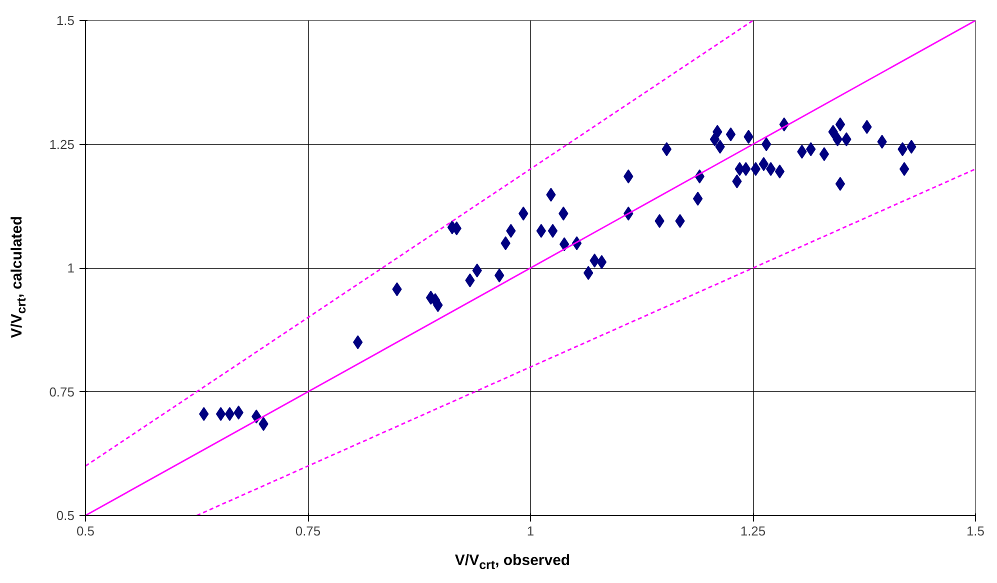 The image size is (997, 583). Describe the element at coordinates (62, 392) in the screenshot. I see `y-tick-label: 0.75` at that location.